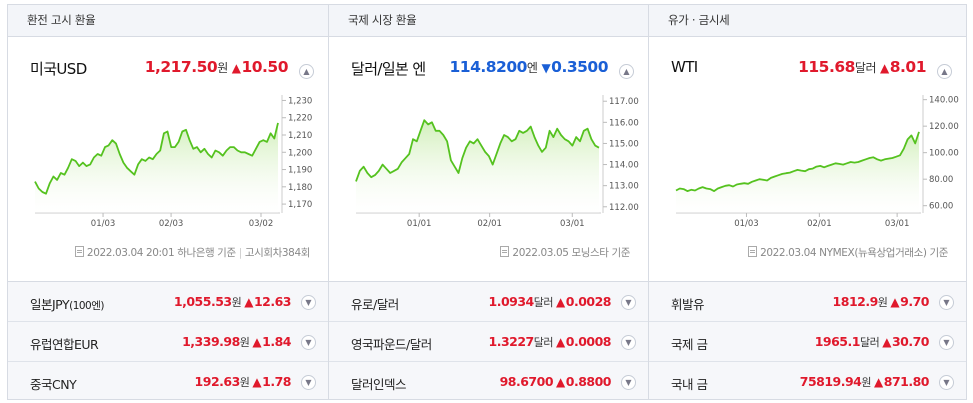 The width and height of the screenshot is (973, 403). Describe the element at coordinates (300, 205) in the screenshot. I see `y-tick-label: 1,170` at that location.